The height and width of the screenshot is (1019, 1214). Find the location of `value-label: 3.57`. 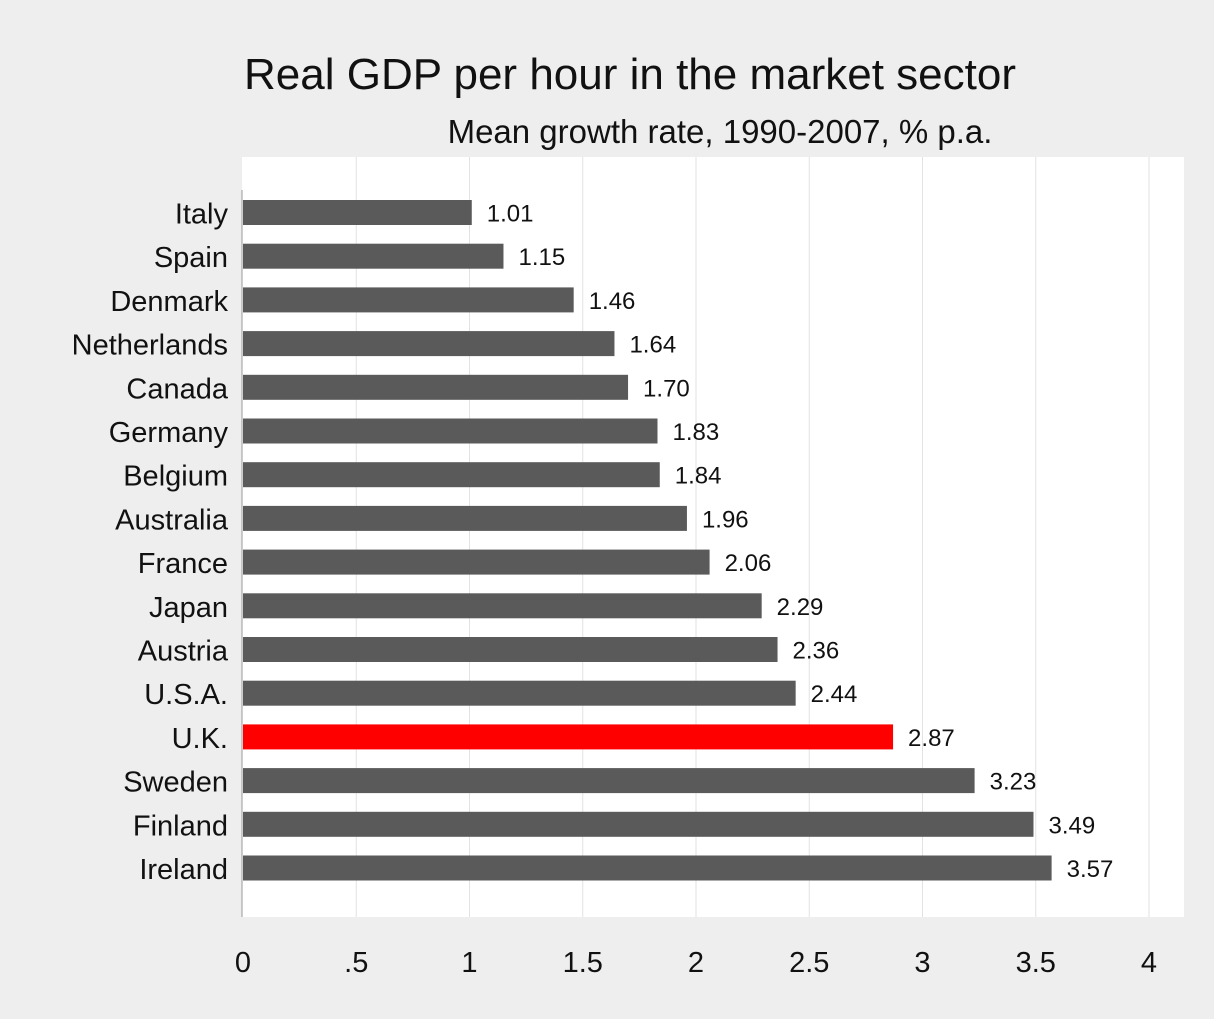

value-label: 3.57 is located at coordinates (1090, 869).